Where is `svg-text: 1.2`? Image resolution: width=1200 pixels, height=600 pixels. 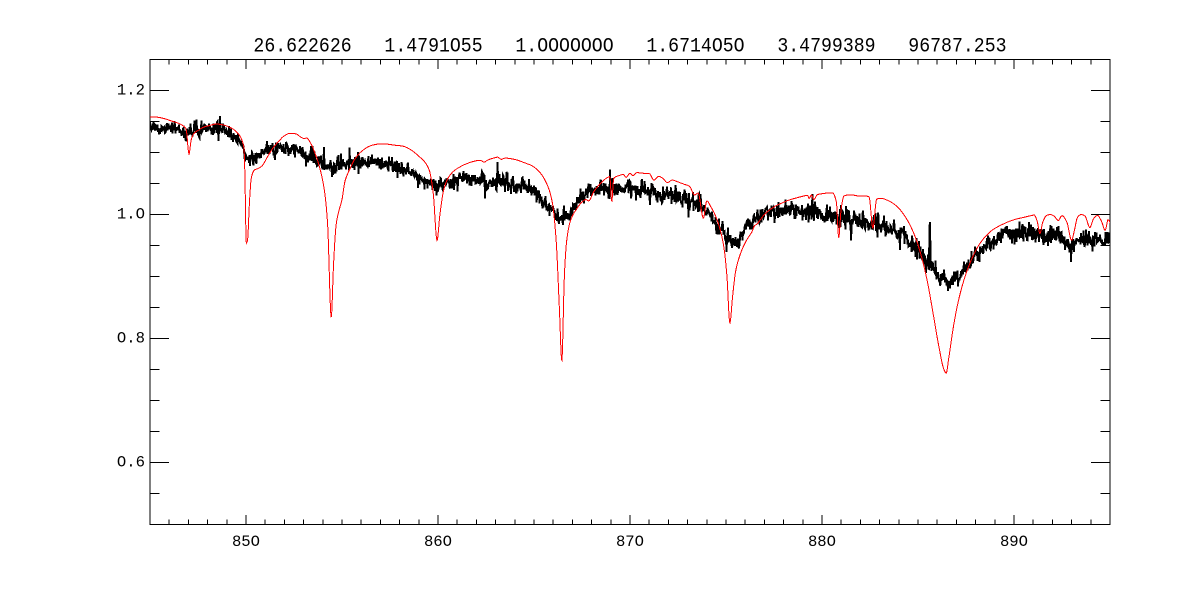 svg-text: 1.2 is located at coordinates (131, 91).